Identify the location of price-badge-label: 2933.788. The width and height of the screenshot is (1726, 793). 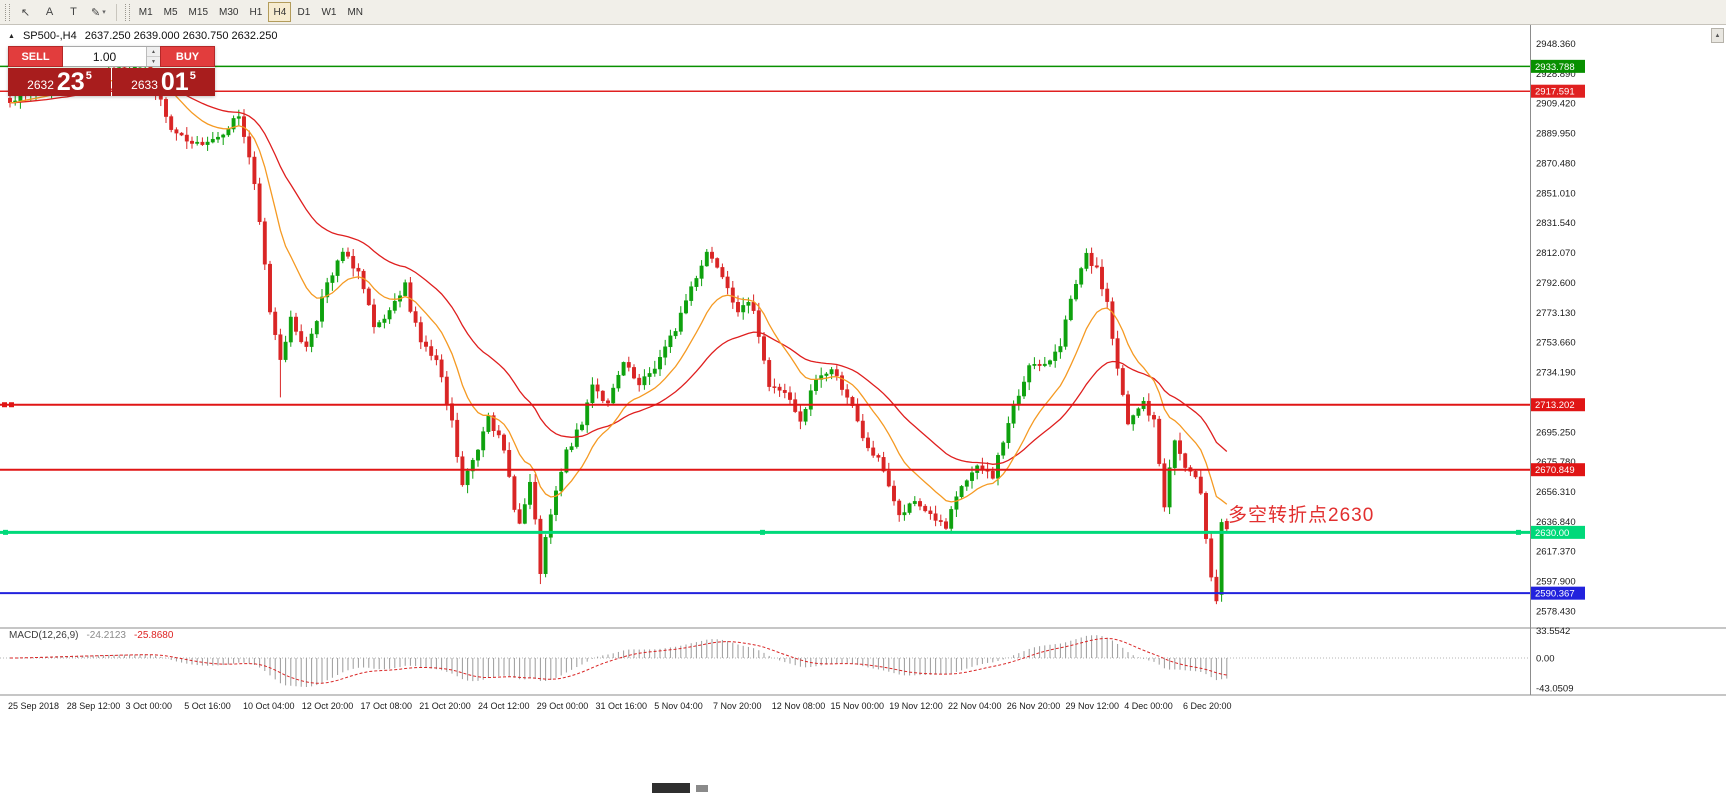
(1555, 67).